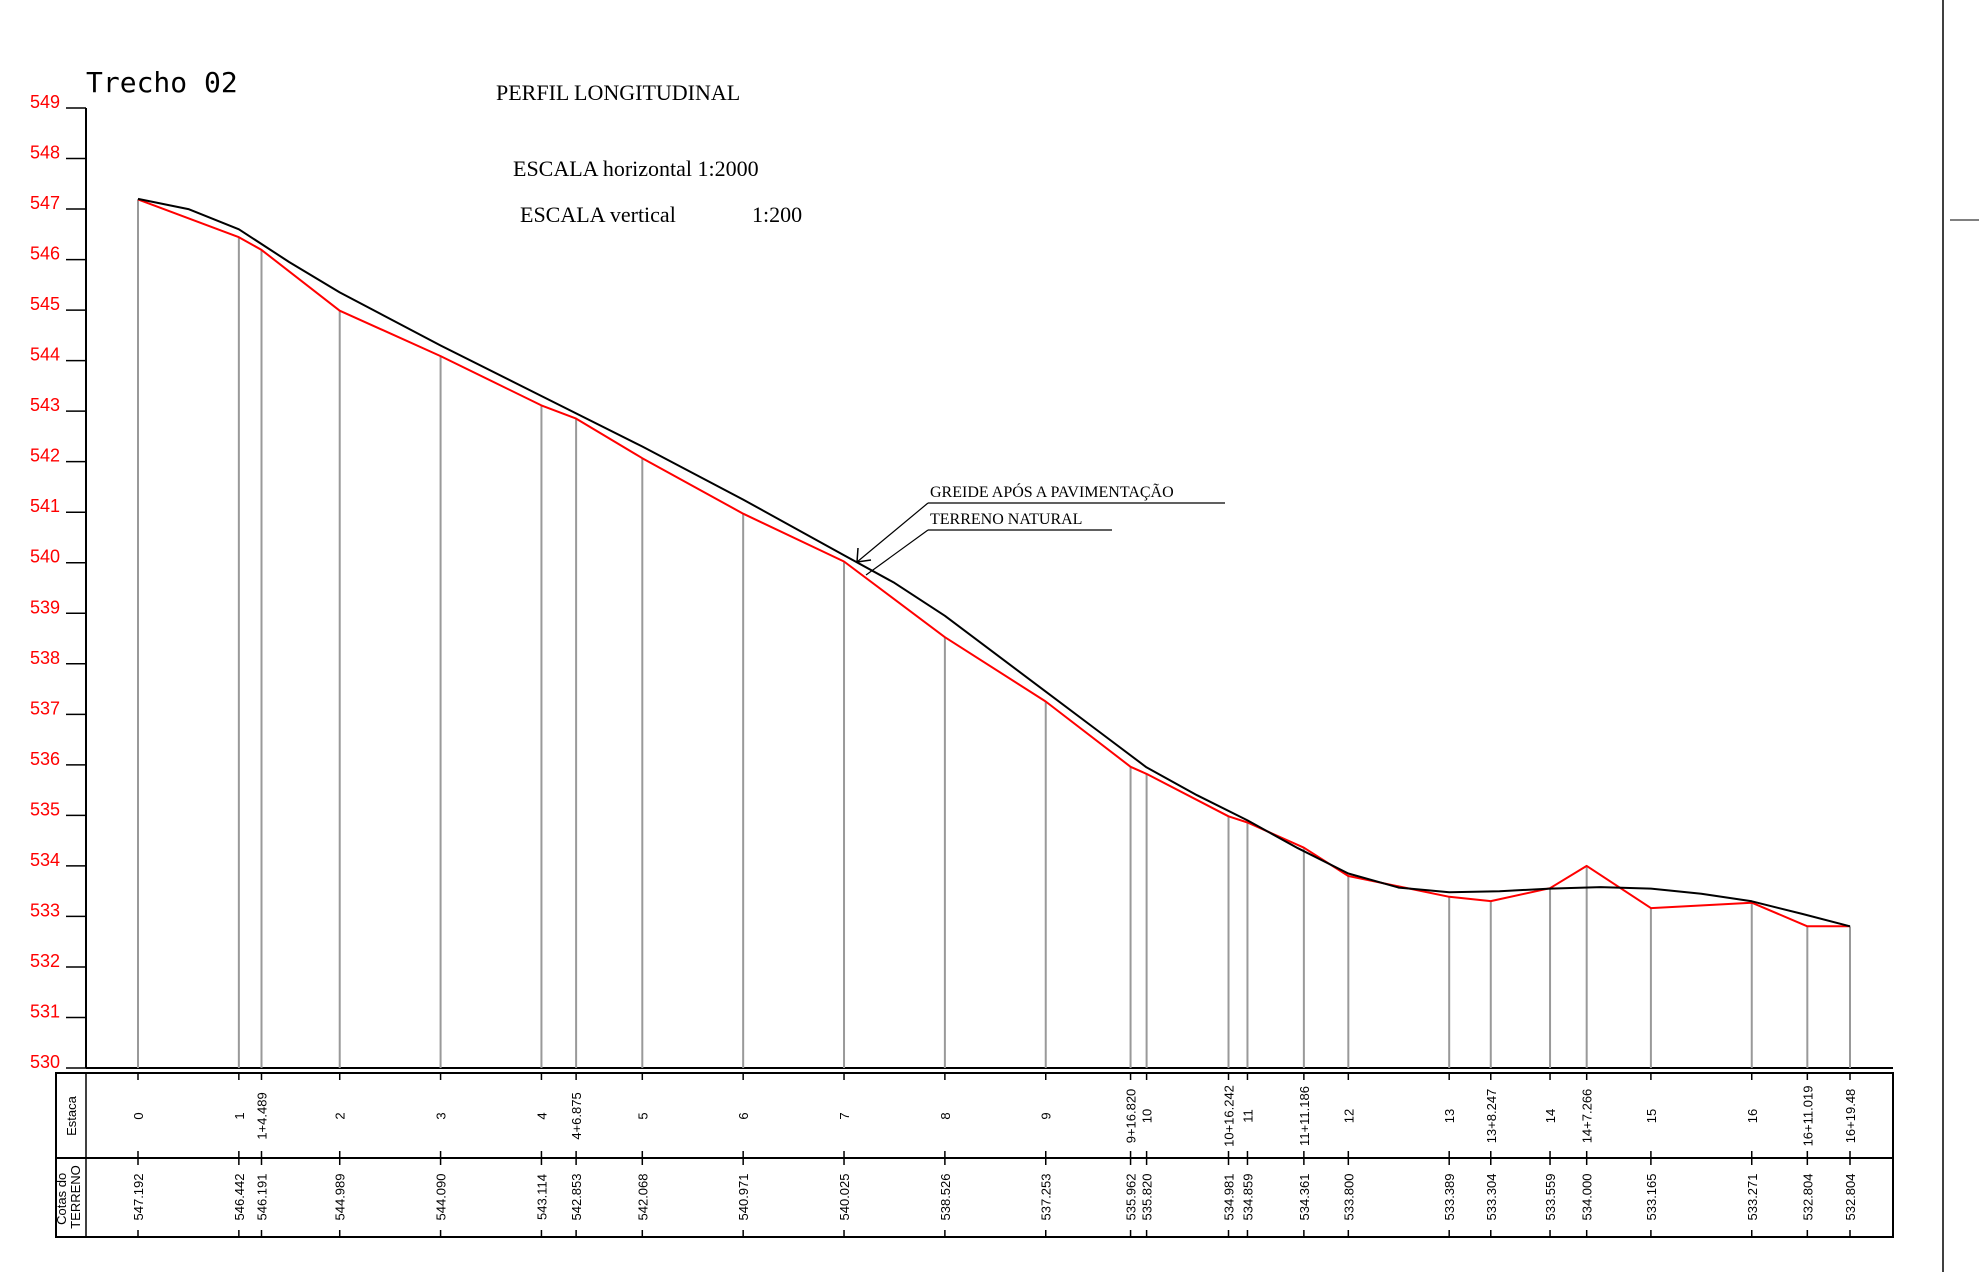 Image resolution: width=1979 pixels, height=1272 pixels. What do you see at coordinates (844, 1197) in the screenshot?
I see `cota-label: 540.025` at bounding box center [844, 1197].